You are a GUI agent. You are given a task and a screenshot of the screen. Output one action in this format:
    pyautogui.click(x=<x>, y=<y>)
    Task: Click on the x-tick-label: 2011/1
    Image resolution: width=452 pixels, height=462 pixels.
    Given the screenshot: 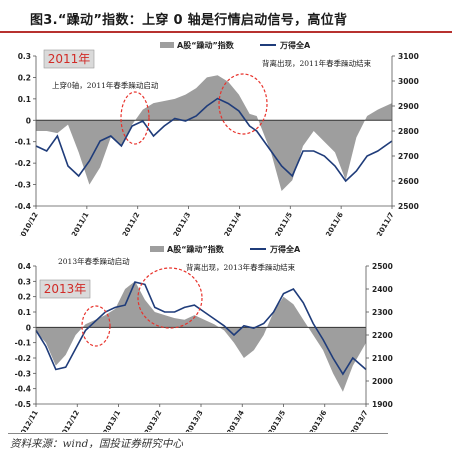 What is the action you would take?
    pyautogui.click(x=80, y=223)
    